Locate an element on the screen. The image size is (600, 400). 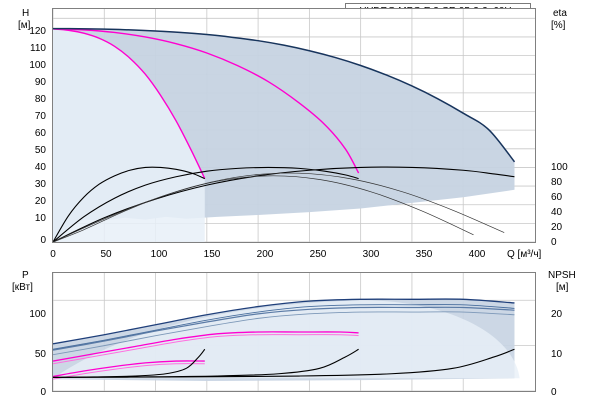
q-tick-350: 350 is located at coordinates (424, 254).